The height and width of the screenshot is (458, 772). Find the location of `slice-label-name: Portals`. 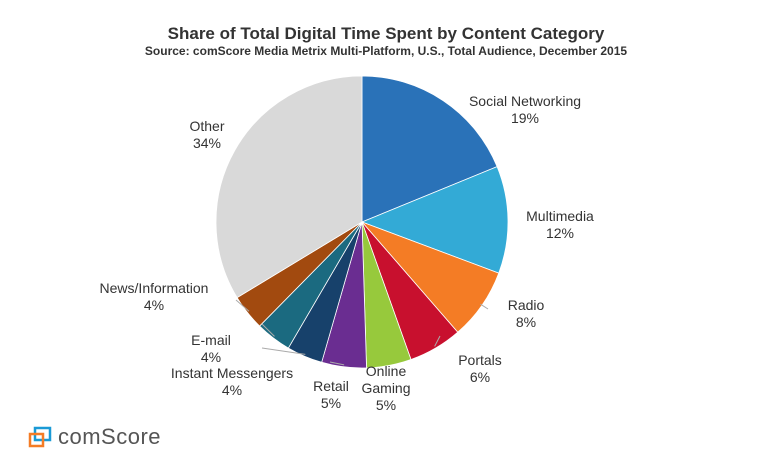

slice-label-name: Portals is located at coordinates (480, 360).